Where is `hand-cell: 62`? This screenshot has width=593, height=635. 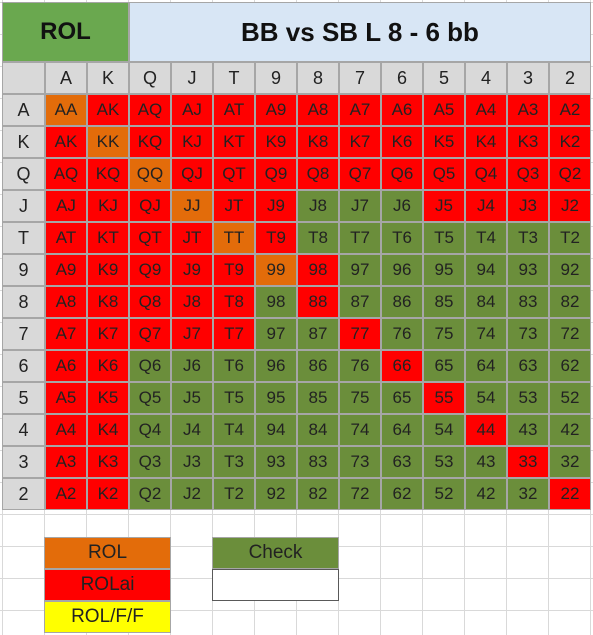
hand-cell: 62 is located at coordinates (570, 366).